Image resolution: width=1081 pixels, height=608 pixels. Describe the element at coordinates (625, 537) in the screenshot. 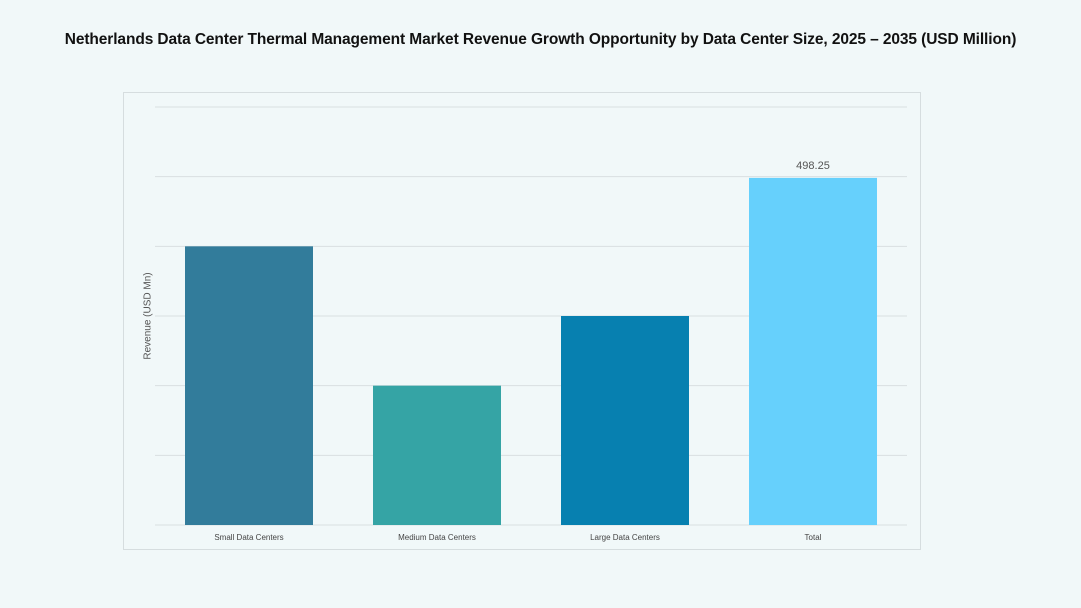

I see `x-tick-label: Large Data Centers` at that location.